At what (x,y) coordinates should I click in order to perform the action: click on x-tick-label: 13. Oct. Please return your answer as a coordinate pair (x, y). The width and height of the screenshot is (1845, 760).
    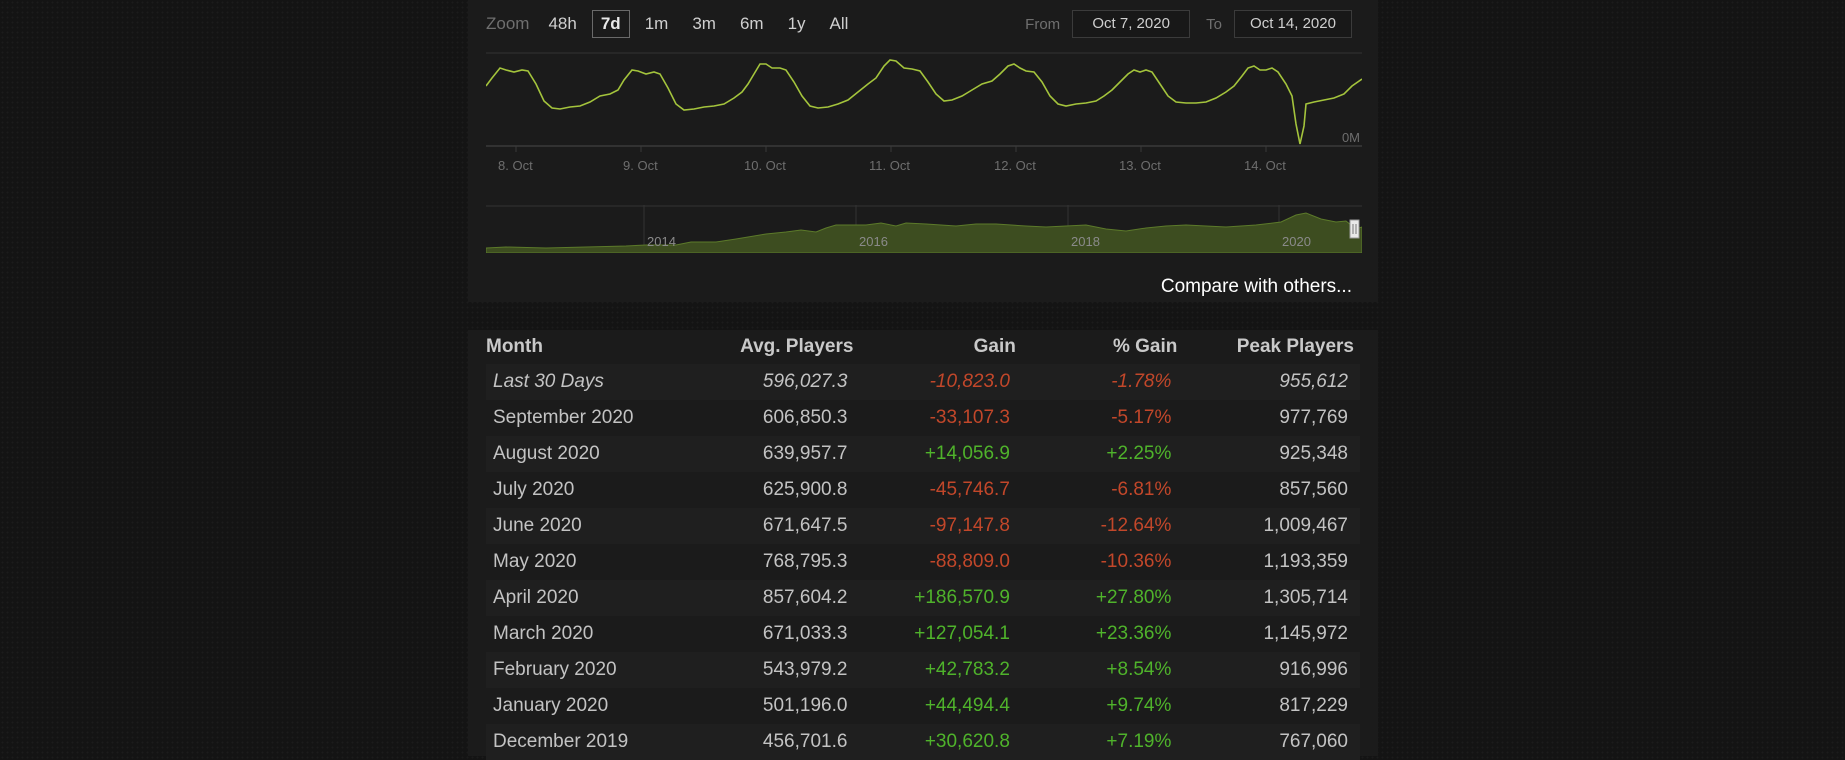
    Looking at the image, I should click on (1140, 165).